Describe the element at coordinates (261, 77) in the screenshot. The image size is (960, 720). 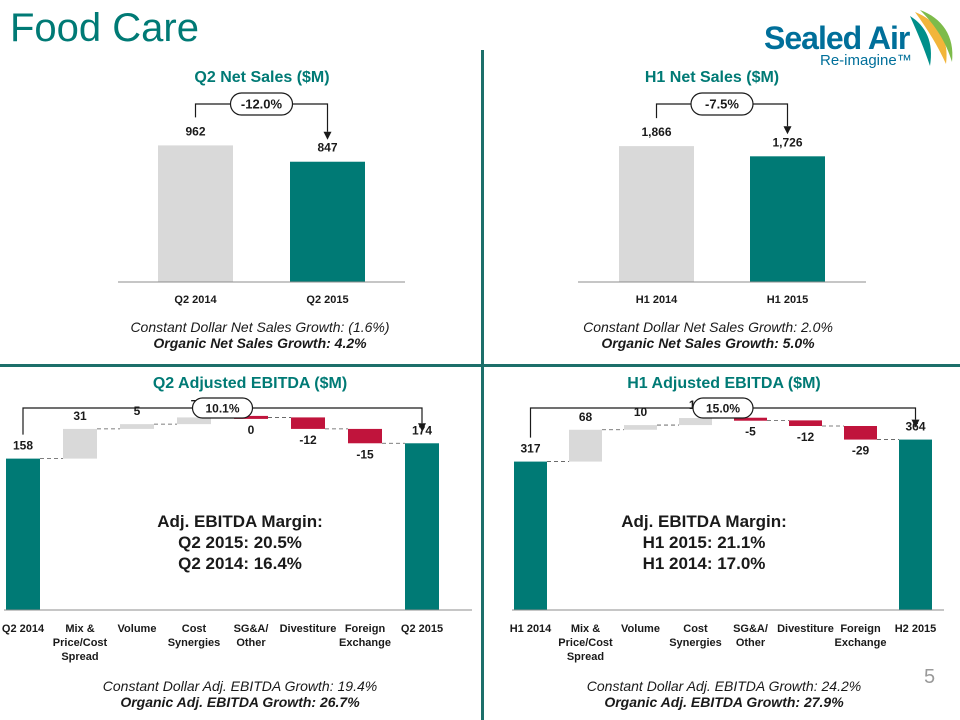
I see `q2-sales-chart-title: Q2 Net Sales ($M)` at that location.